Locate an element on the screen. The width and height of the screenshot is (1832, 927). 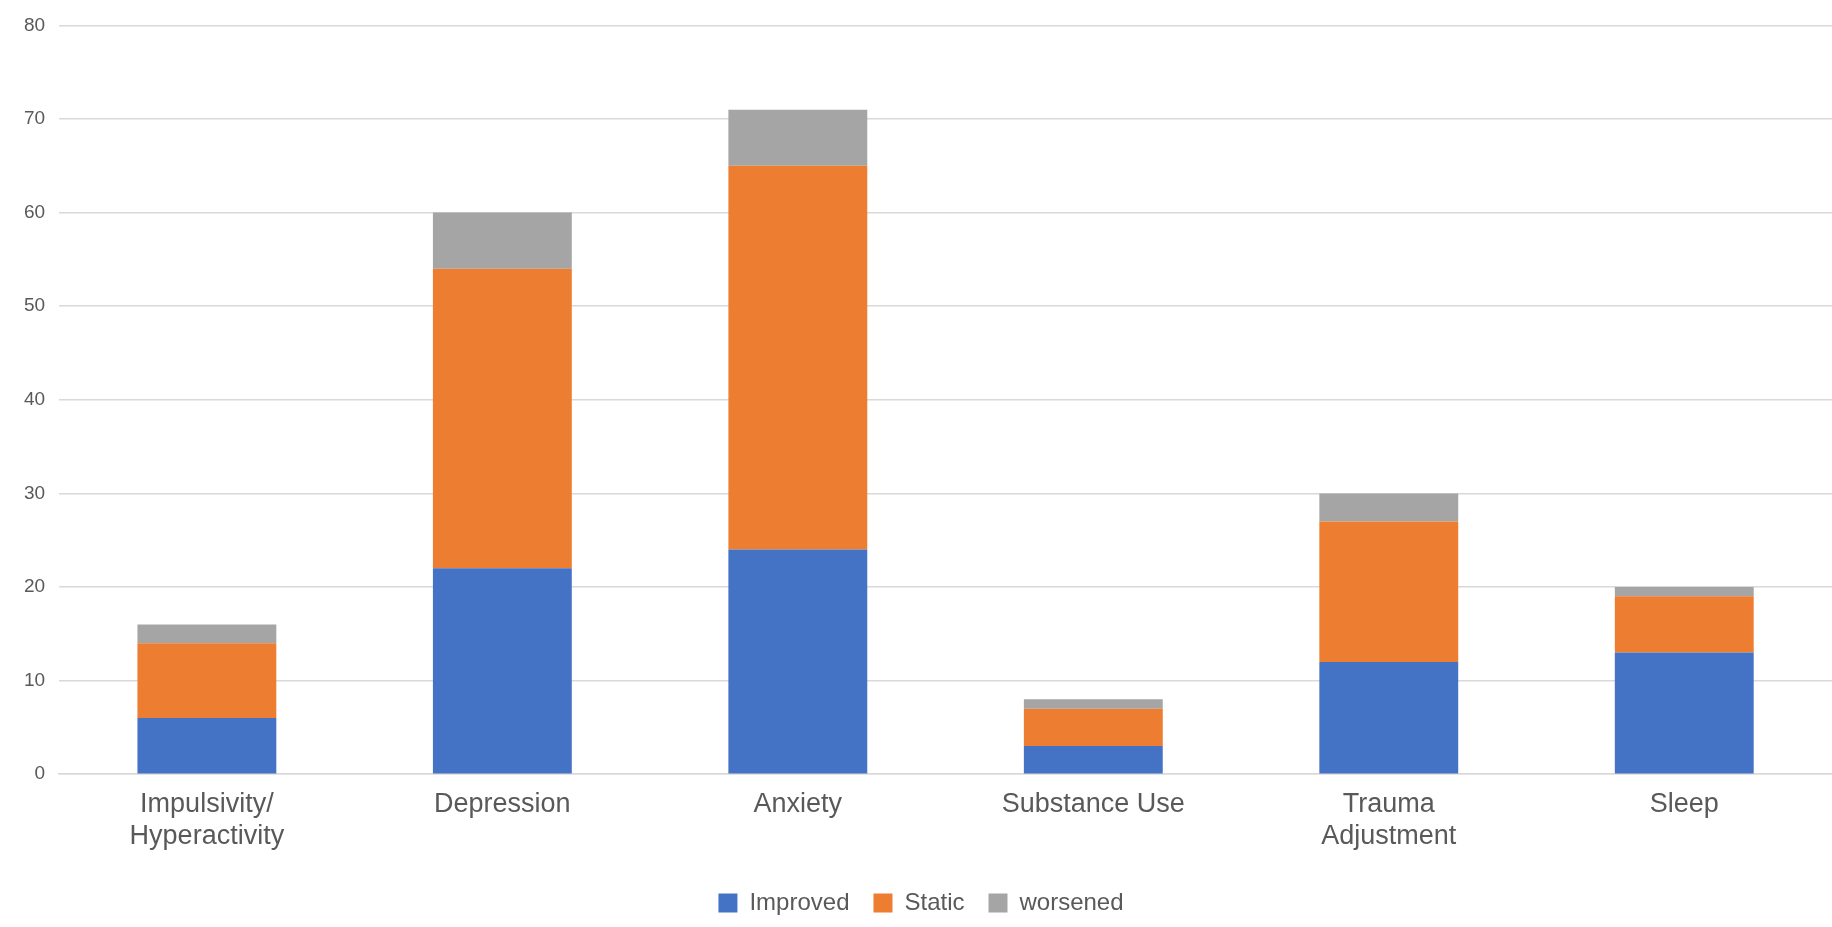
x-tick-label: Impulsivity/ Hyperactivity is located at coordinates (207, 819).